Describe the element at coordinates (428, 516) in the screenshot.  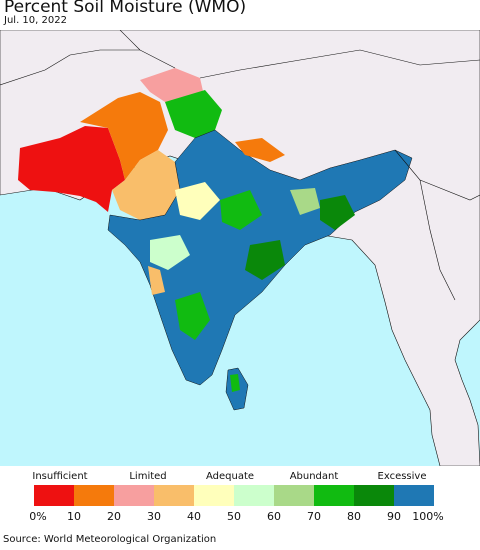
I see `legend-tick: 100%` at that location.